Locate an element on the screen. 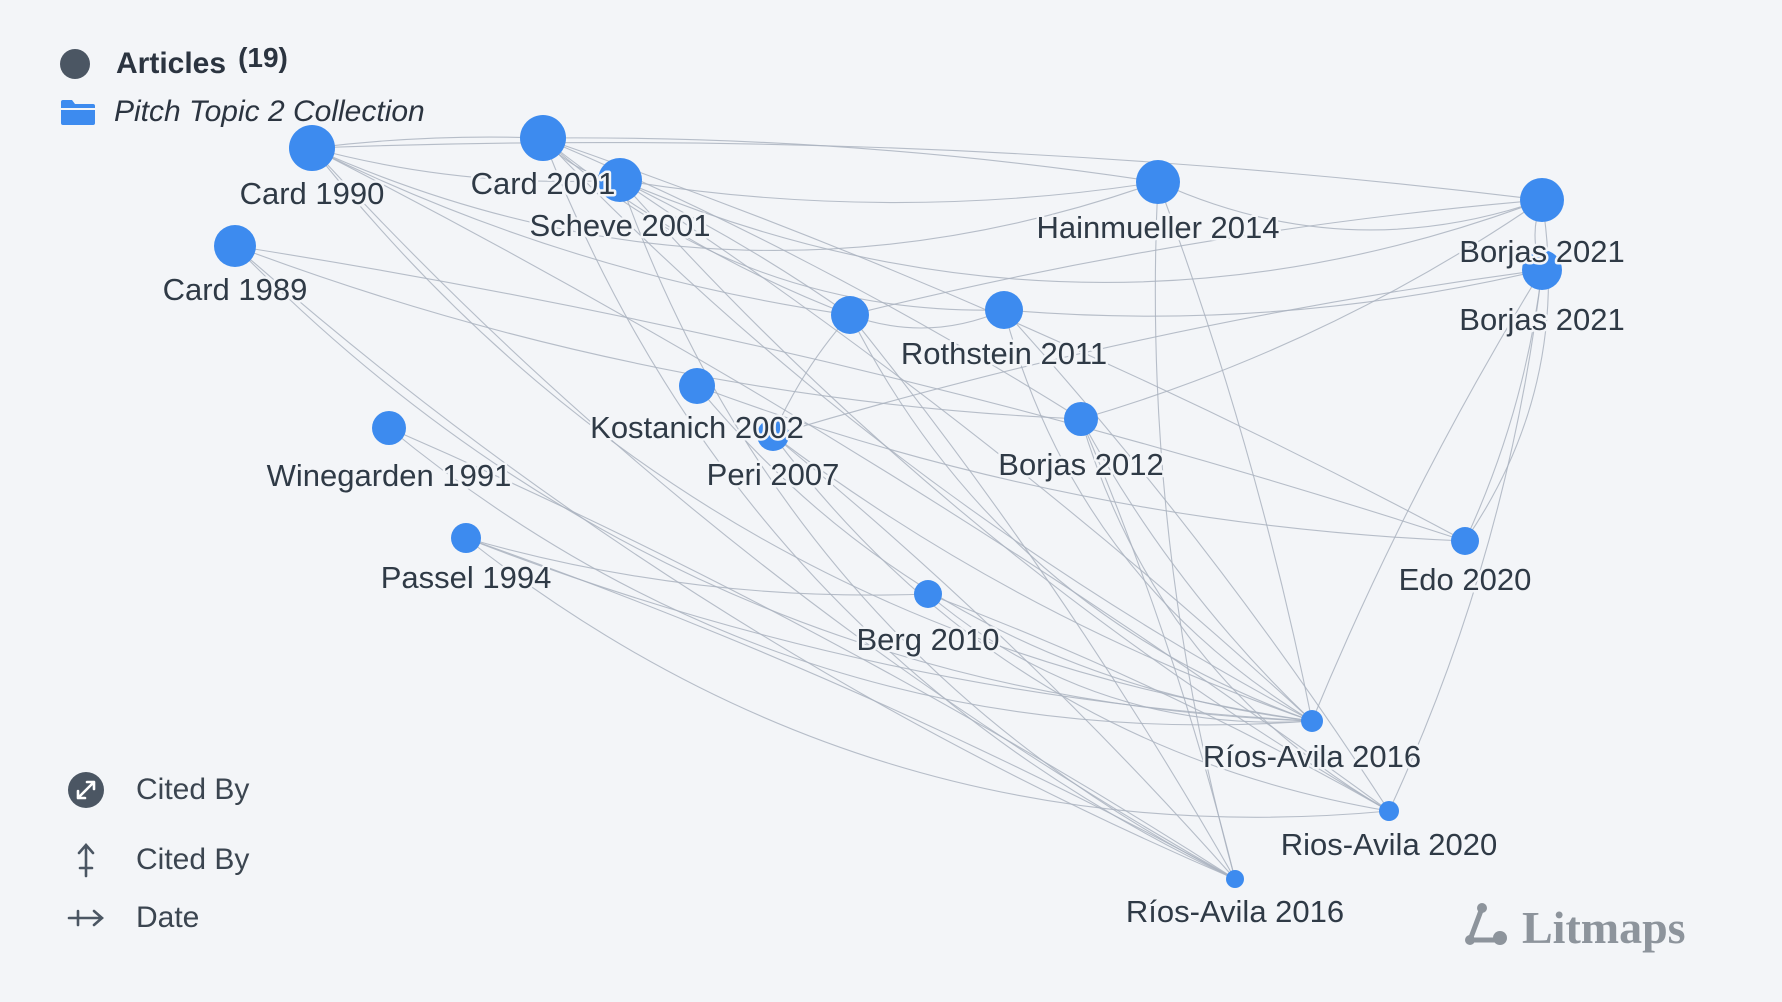  y-axis-label: Cited By is located at coordinates (193, 859).